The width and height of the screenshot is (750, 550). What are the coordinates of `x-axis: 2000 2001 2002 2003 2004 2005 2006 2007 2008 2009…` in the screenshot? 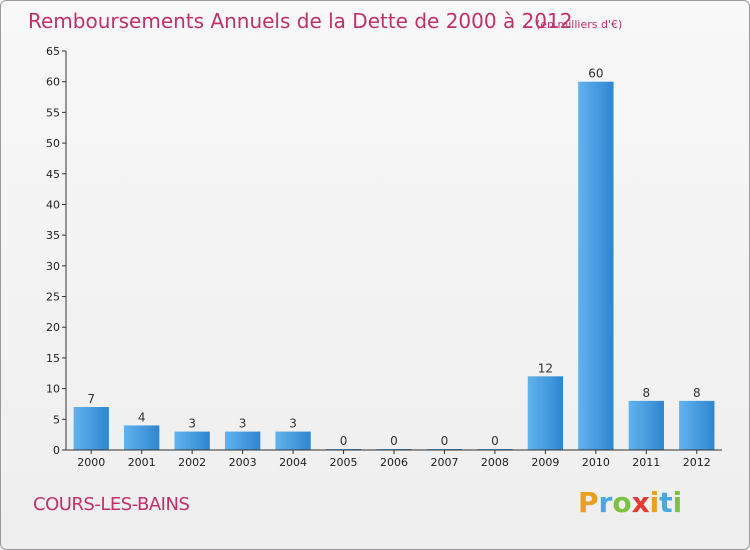 It's located at (394, 459).